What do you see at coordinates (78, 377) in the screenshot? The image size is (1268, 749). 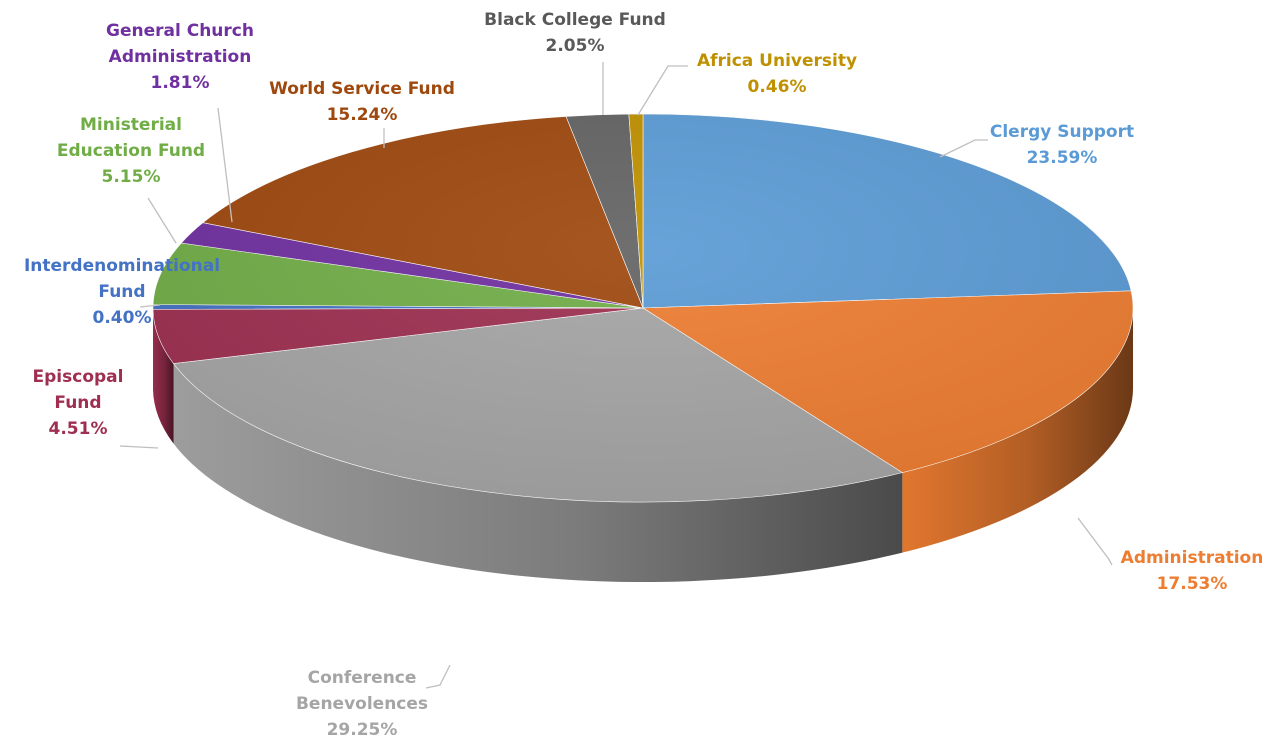 I see `slice-label-line: Episcopal` at bounding box center [78, 377].